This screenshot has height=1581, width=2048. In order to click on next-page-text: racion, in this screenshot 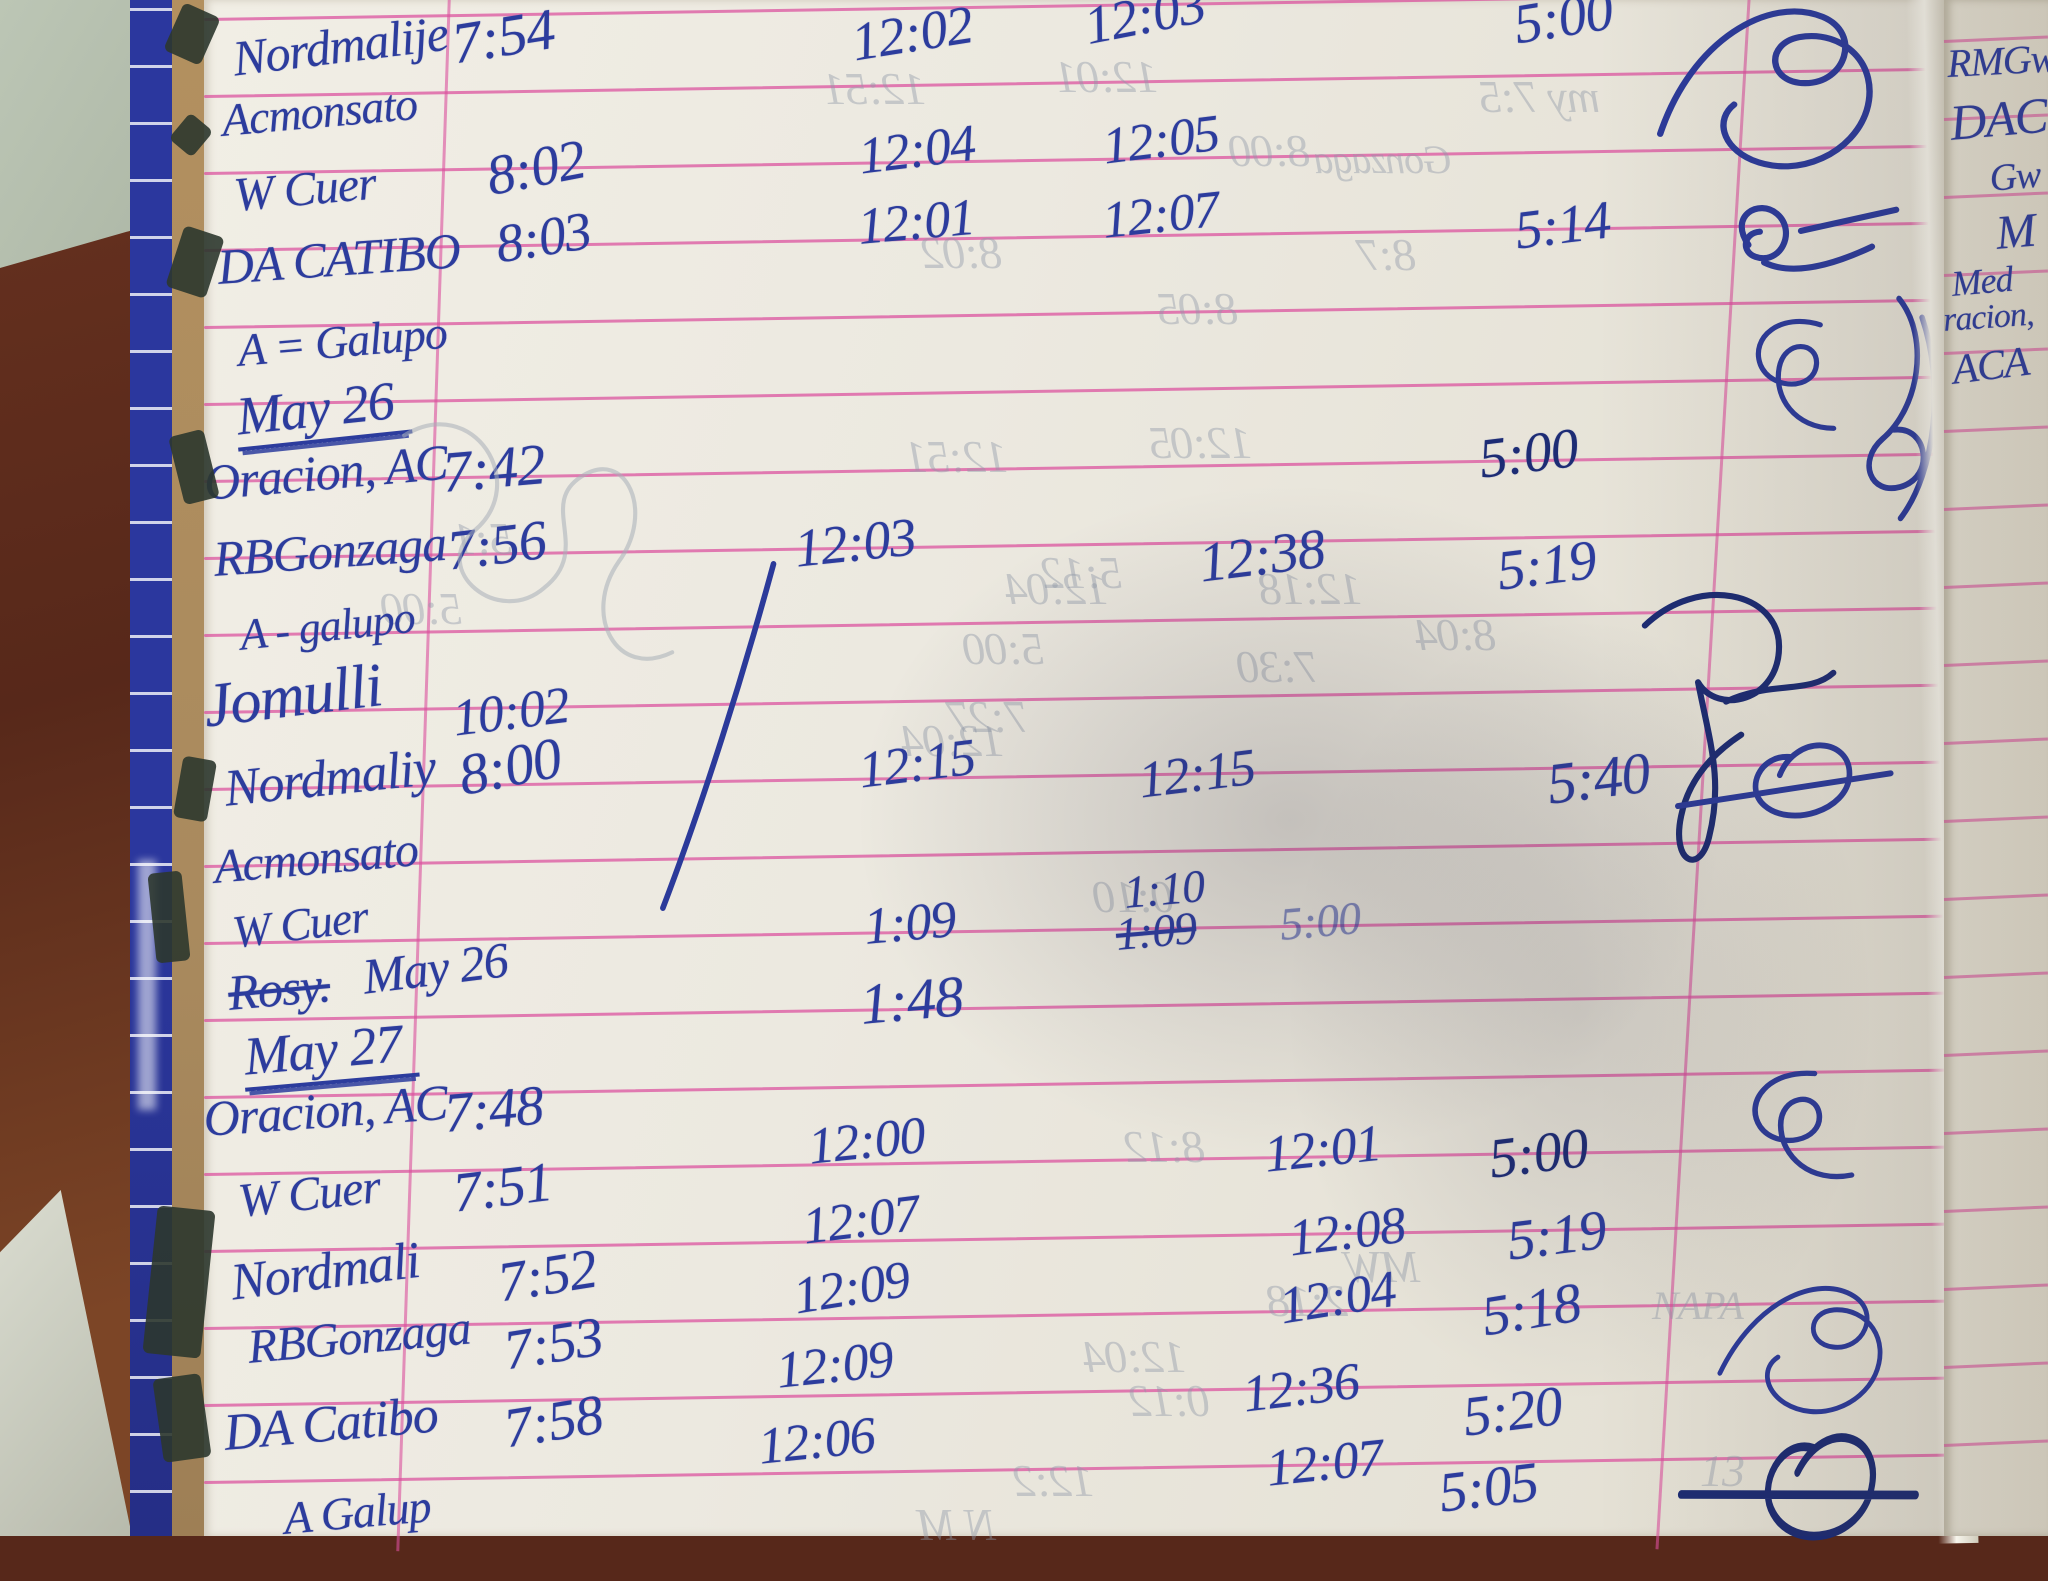, I will do `click(1988, 317)`.